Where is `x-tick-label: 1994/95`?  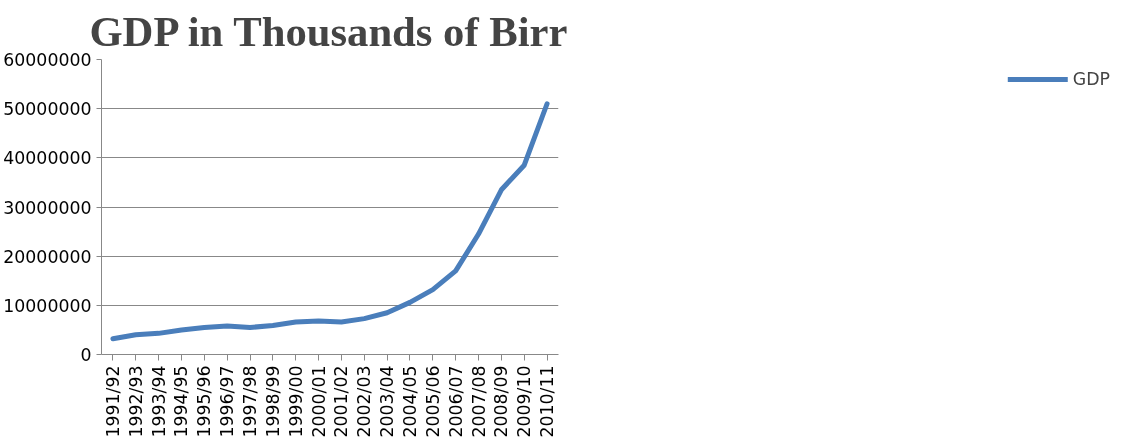 x-tick-label: 1994/95 is located at coordinates (181, 401).